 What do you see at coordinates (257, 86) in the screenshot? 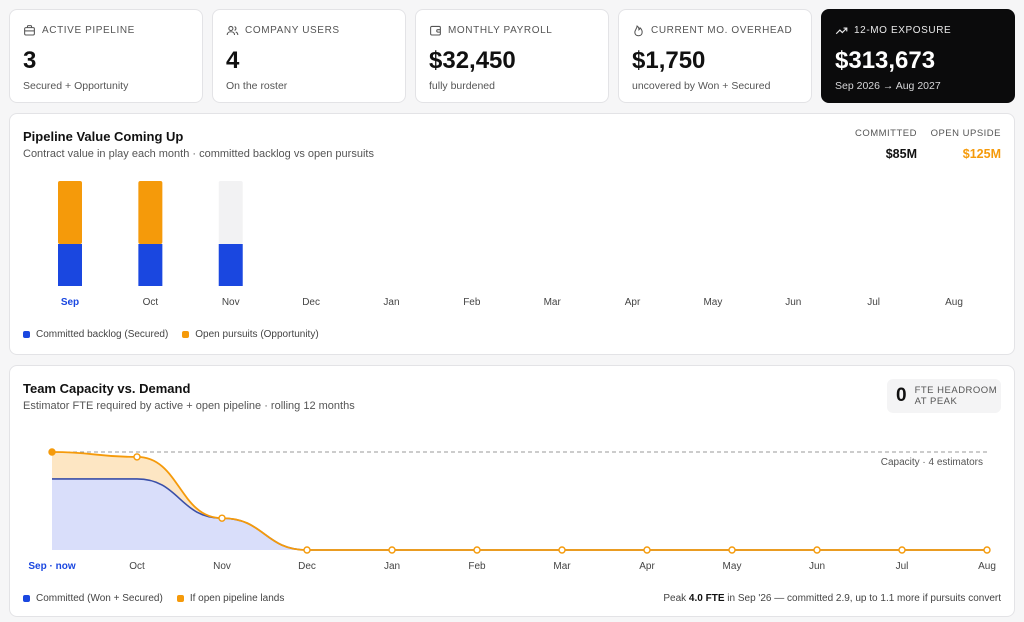
I see `kpi-sub: On the roster` at bounding box center [257, 86].